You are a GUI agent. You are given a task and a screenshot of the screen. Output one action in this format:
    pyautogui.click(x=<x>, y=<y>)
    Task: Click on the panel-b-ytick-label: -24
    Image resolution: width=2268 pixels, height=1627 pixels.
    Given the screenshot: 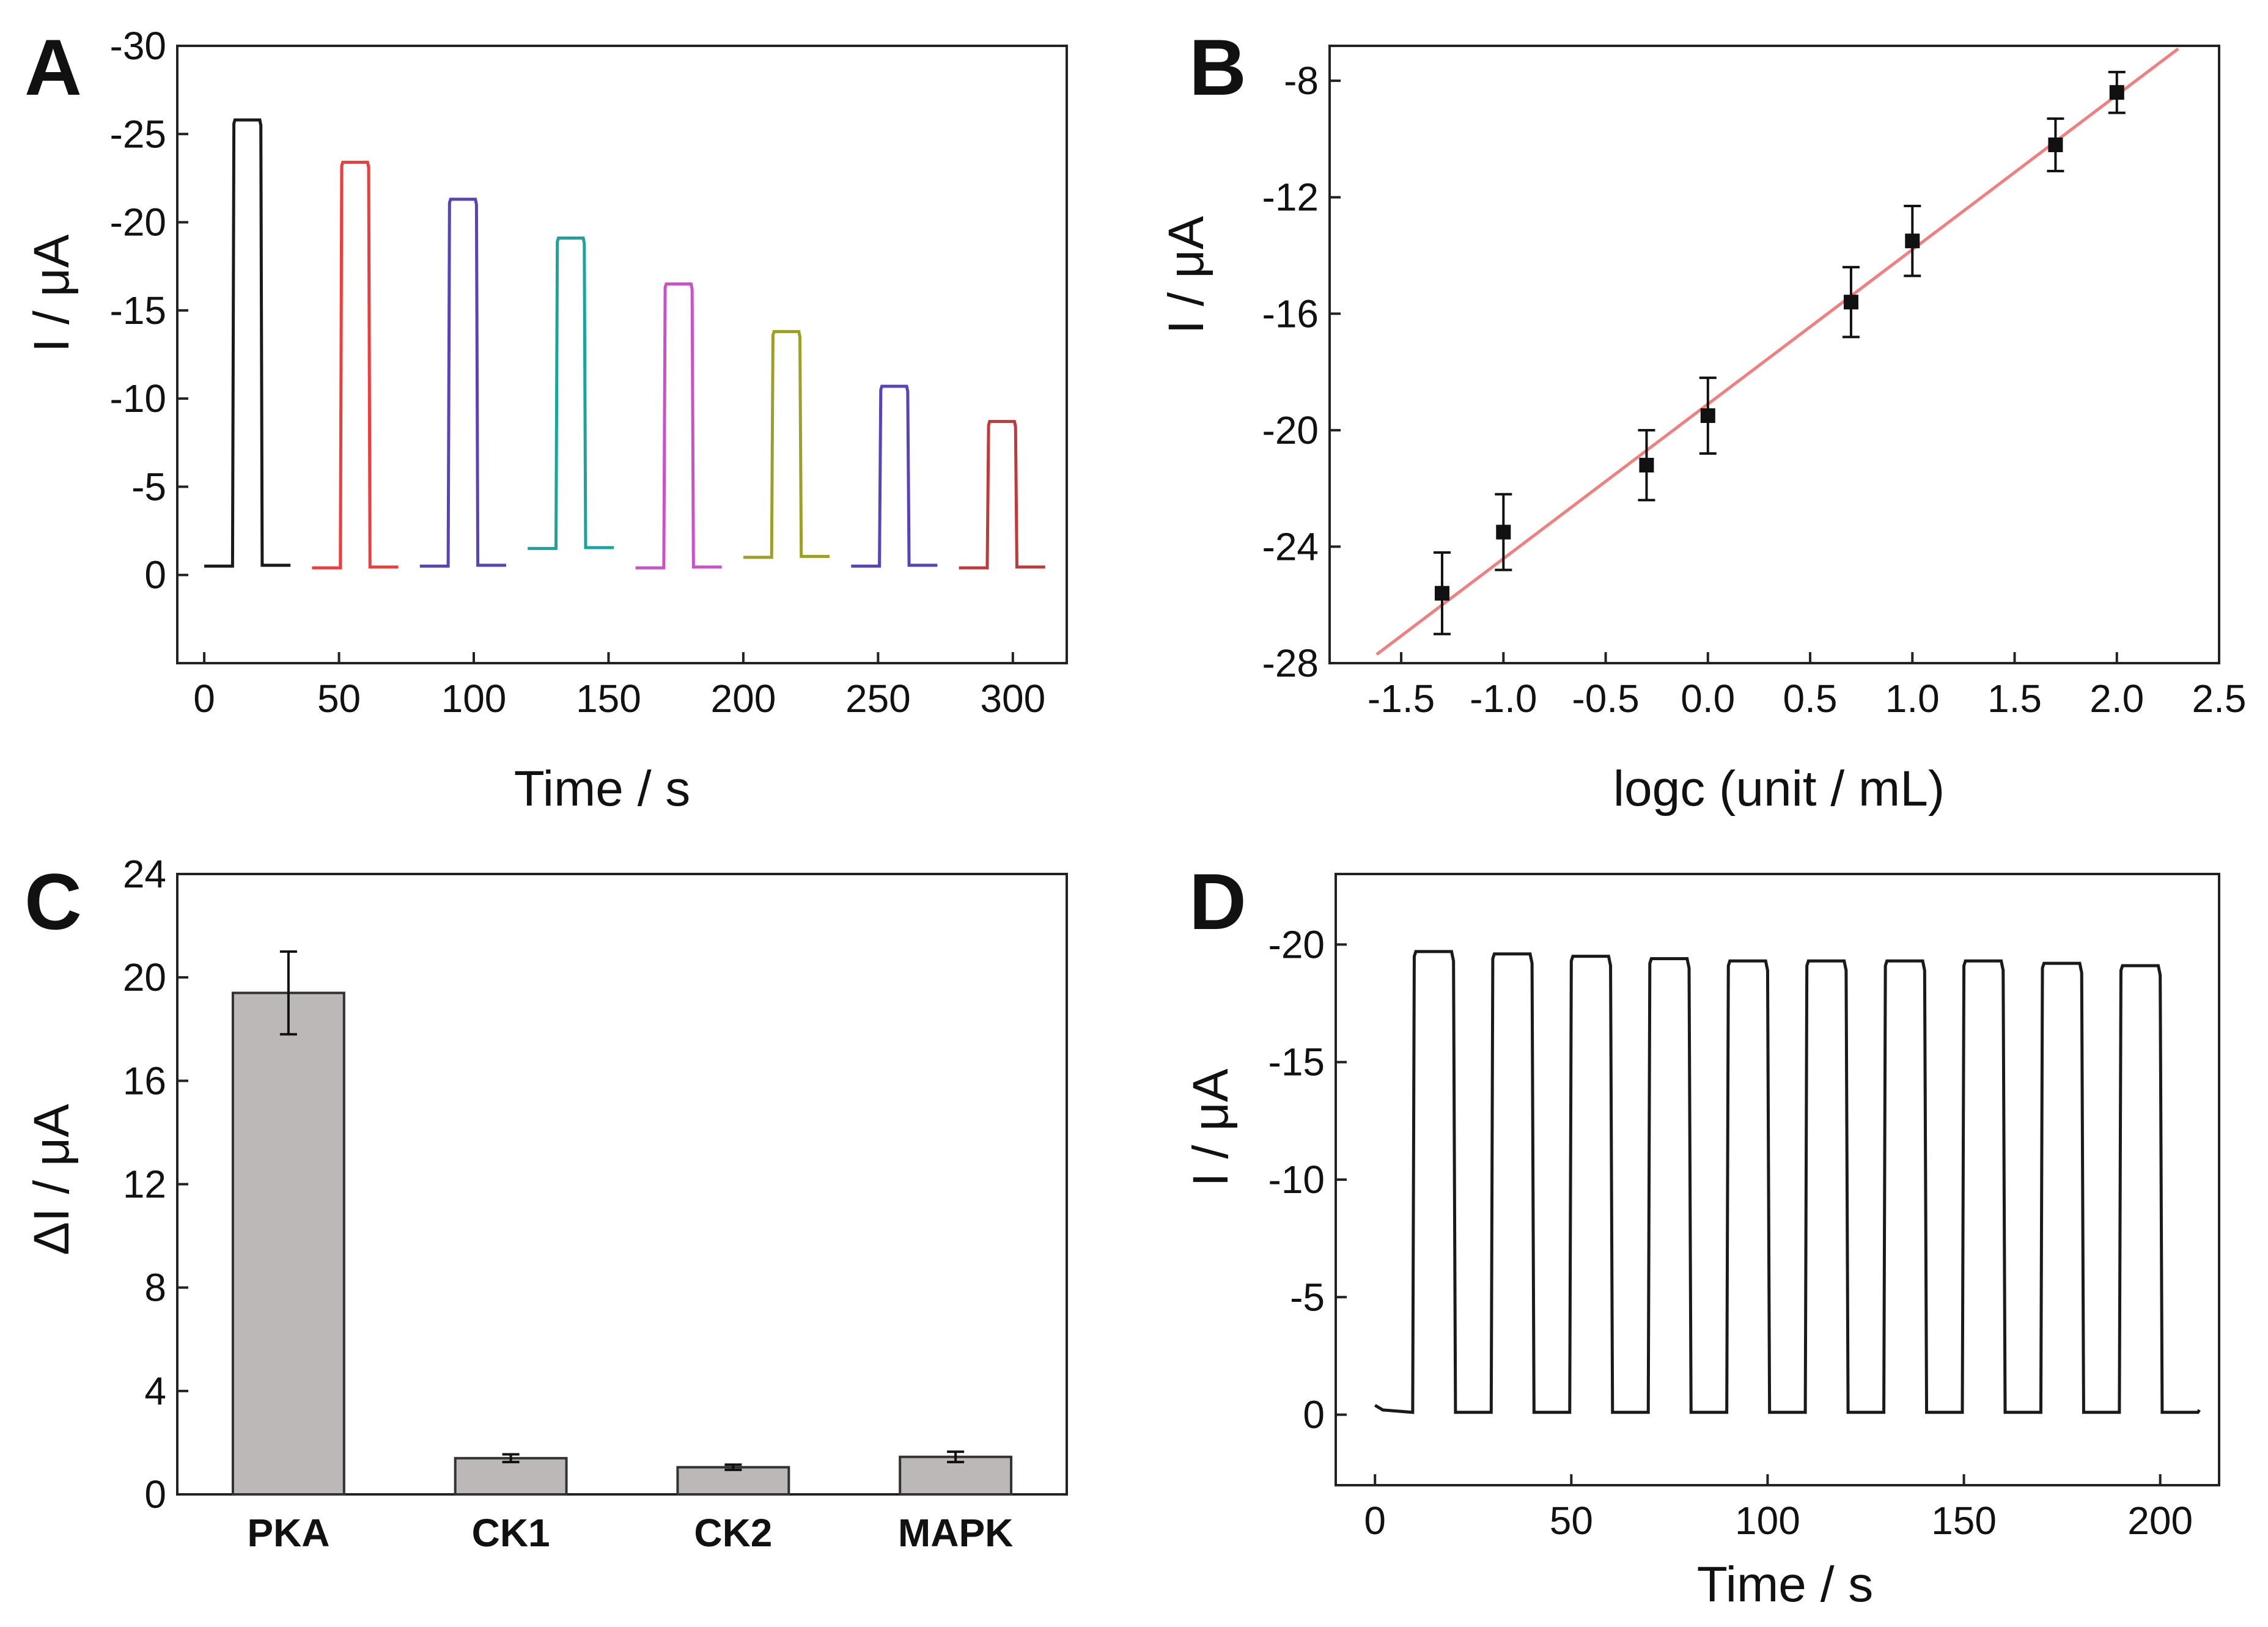 What is the action you would take?
    pyautogui.click(x=1290, y=546)
    